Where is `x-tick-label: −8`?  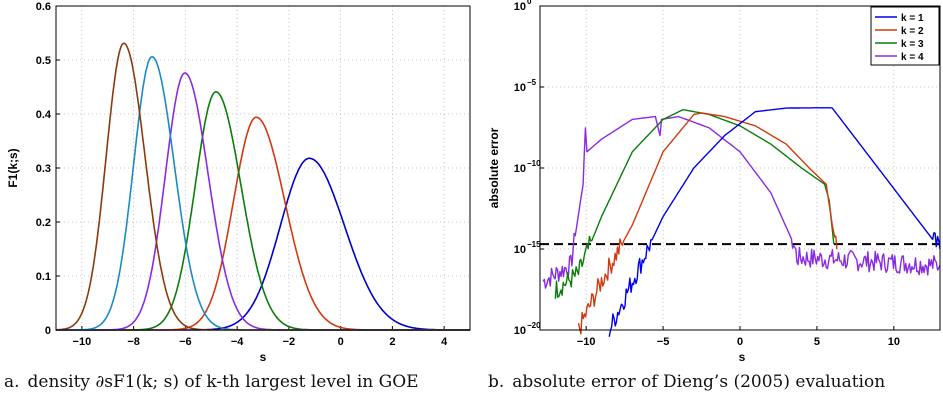
x-tick-label: −8 is located at coordinates (133, 342).